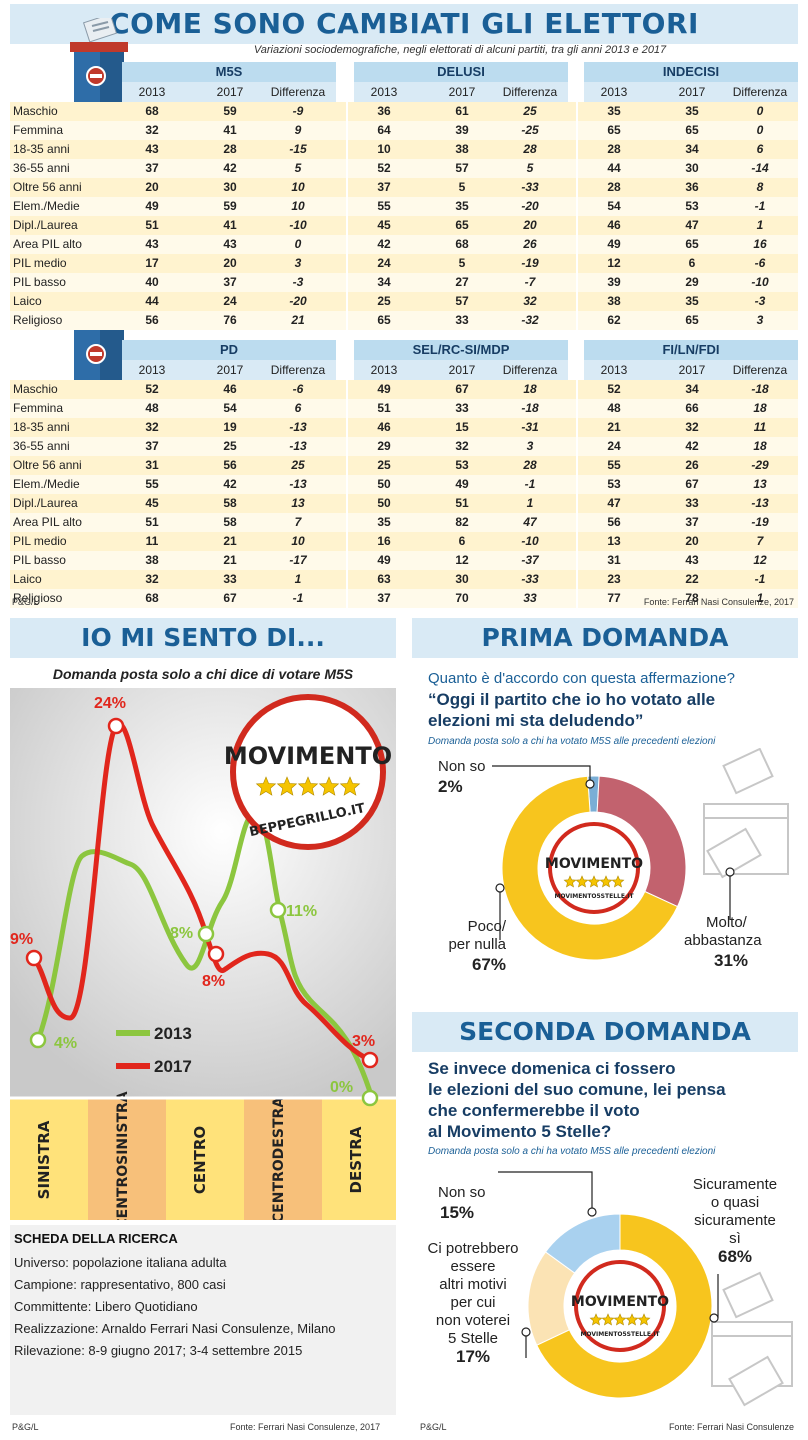 The image size is (808, 1440). What do you see at coordinates (692, 579) in the screenshot?
I see `table-cell: 22` at bounding box center [692, 579].